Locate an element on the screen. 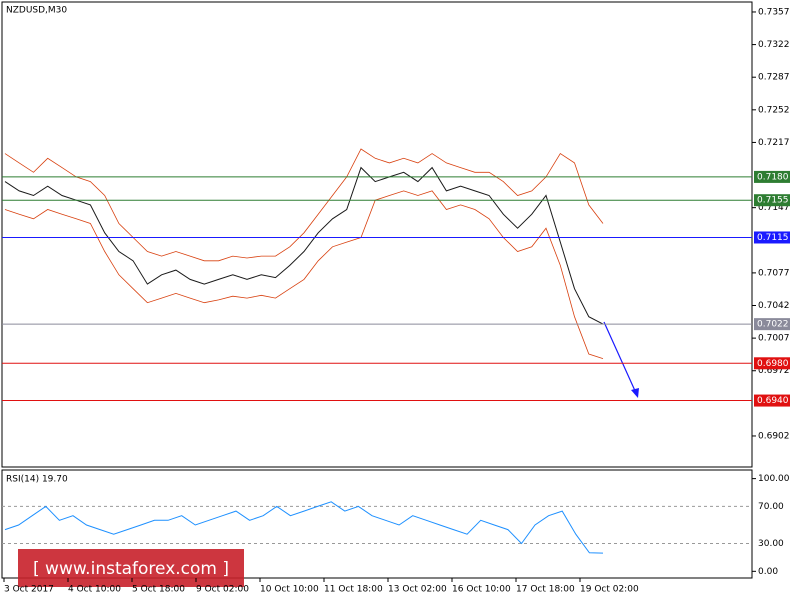 The image size is (800, 604). rsi-line is located at coordinates (304, 527).